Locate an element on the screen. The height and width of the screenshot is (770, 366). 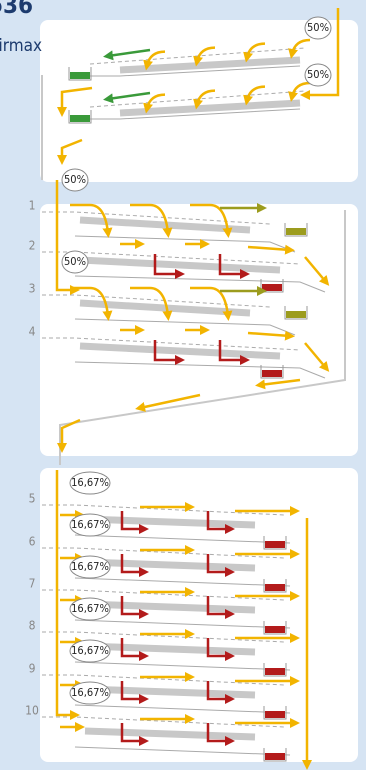
deck-number: 3 is located at coordinates (32, 289).